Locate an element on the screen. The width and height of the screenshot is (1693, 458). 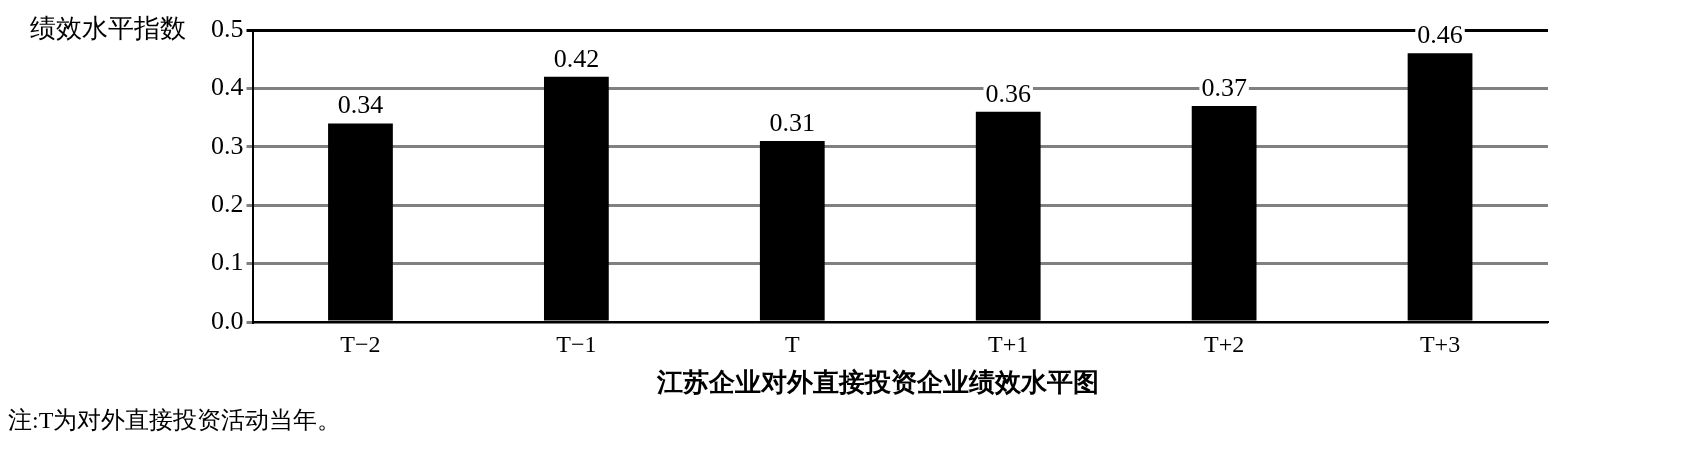
x-tick-label: T−1 is located at coordinates (576, 343).